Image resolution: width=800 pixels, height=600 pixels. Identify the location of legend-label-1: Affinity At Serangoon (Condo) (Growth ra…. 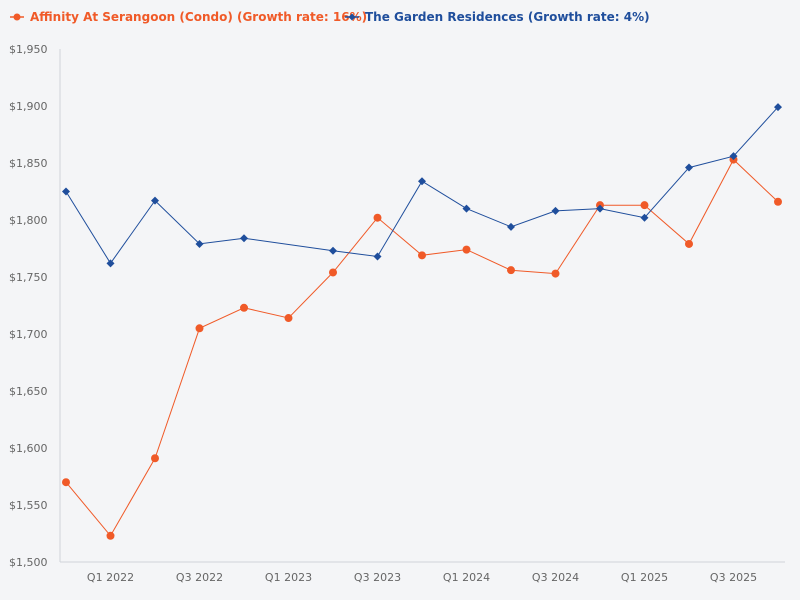
(198, 17).